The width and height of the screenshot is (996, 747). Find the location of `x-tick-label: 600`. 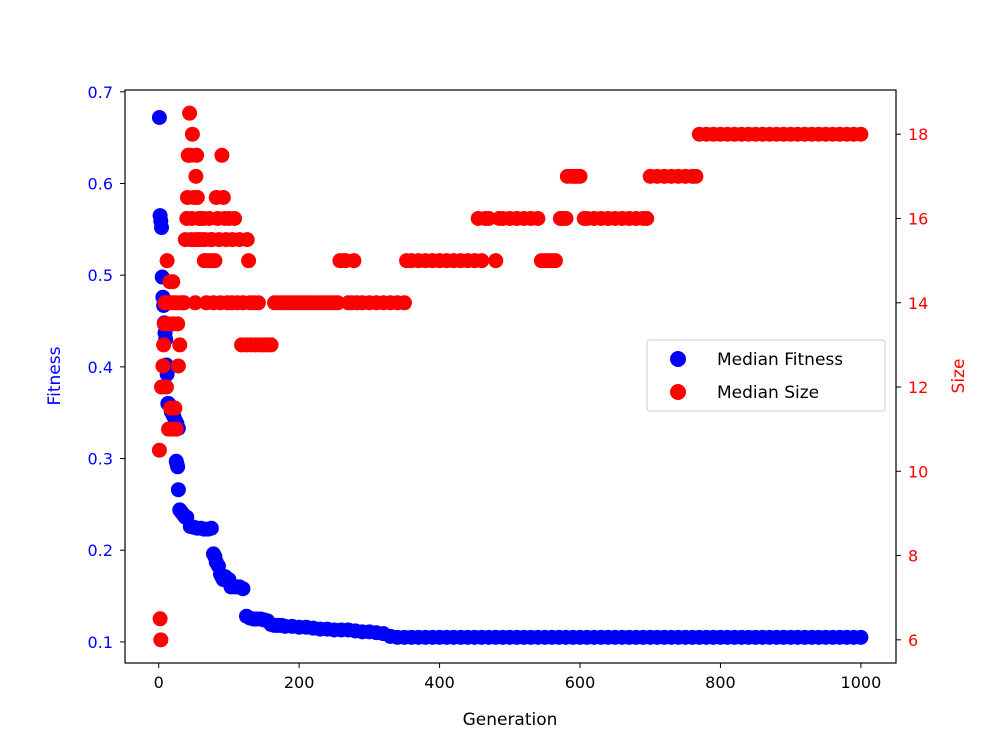

x-tick-label: 600 is located at coordinates (580, 682).